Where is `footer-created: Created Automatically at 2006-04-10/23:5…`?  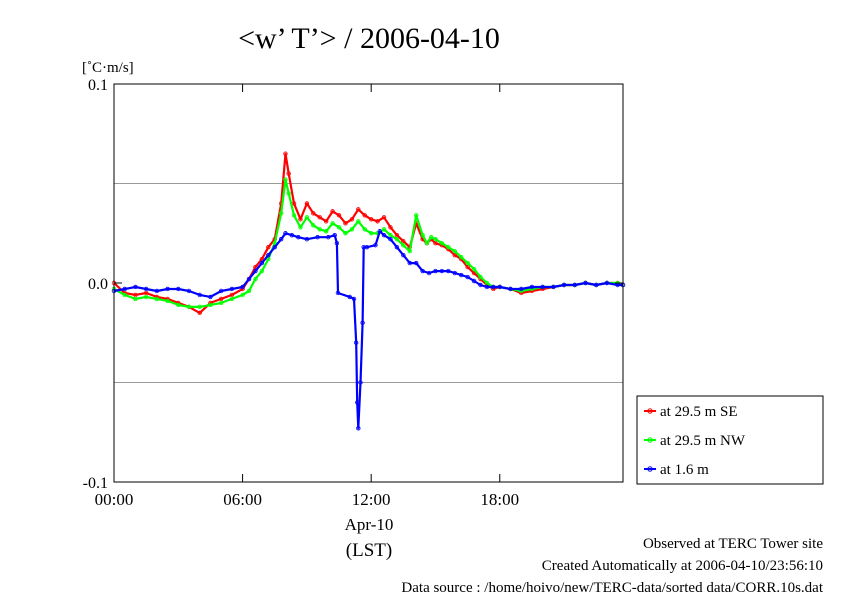
footer-created: Created Automatically at 2006-04-10/23:5… is located at coordinates (682, 566).